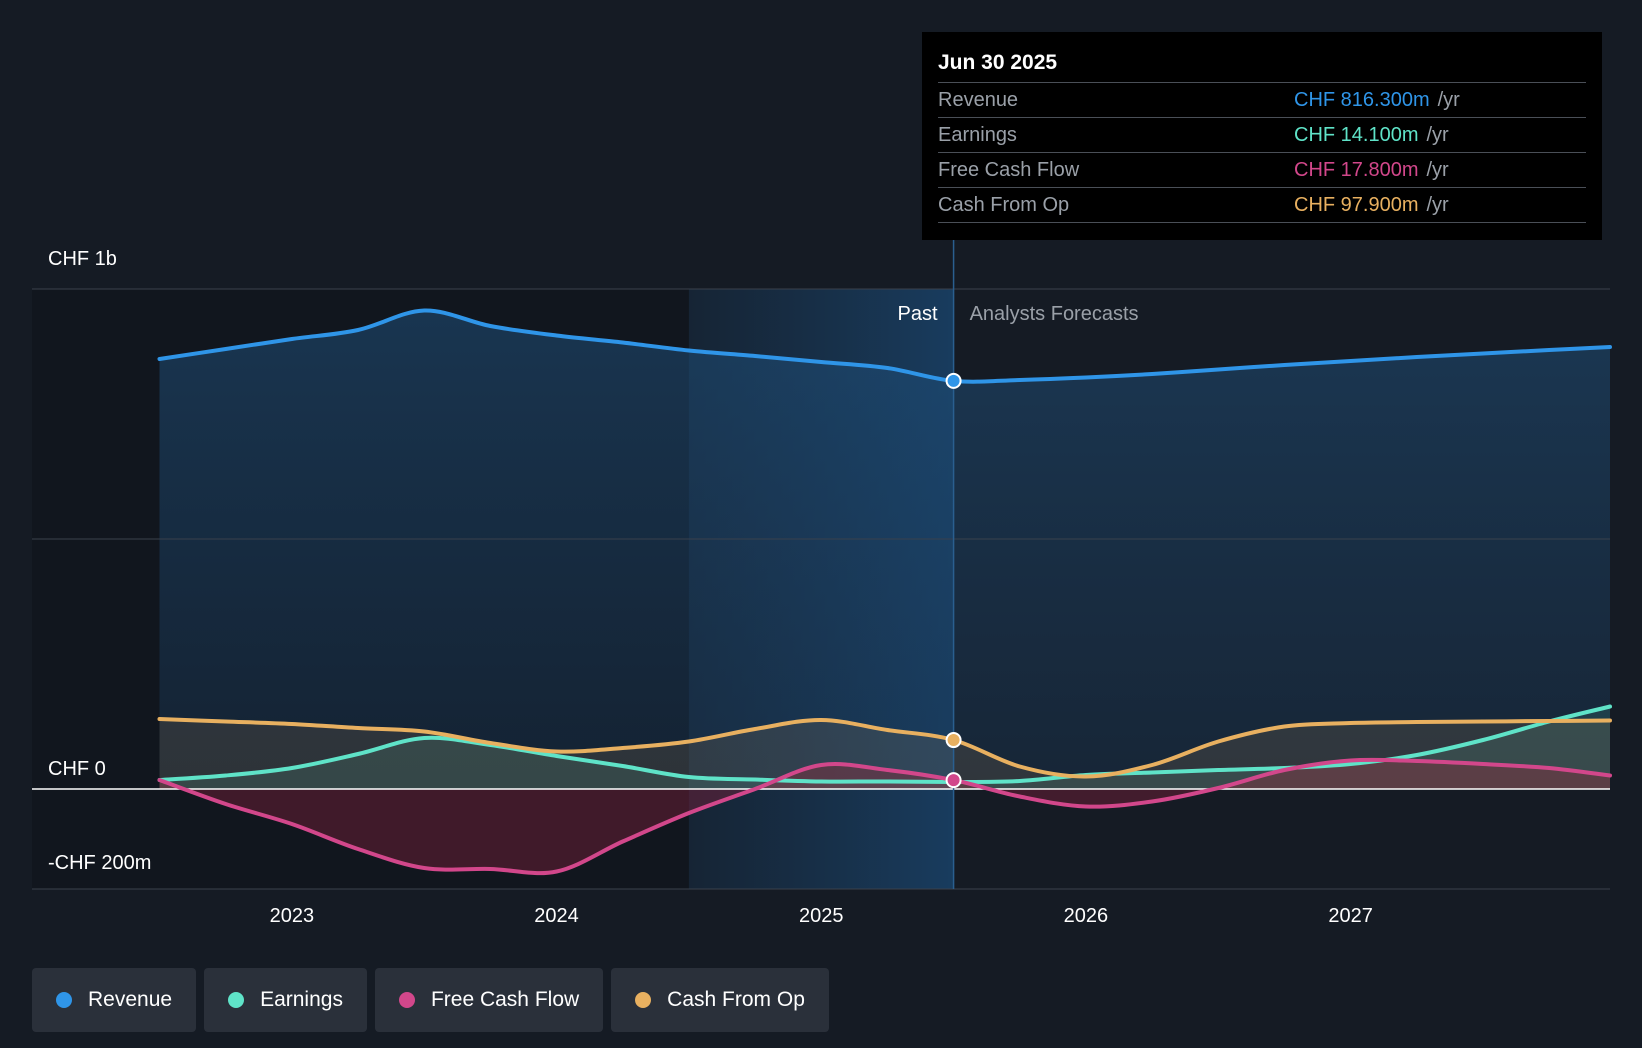  I want to click on tooltip-row-earnings: Earnings CHF 14.100m /yr, so click(1262, 134).